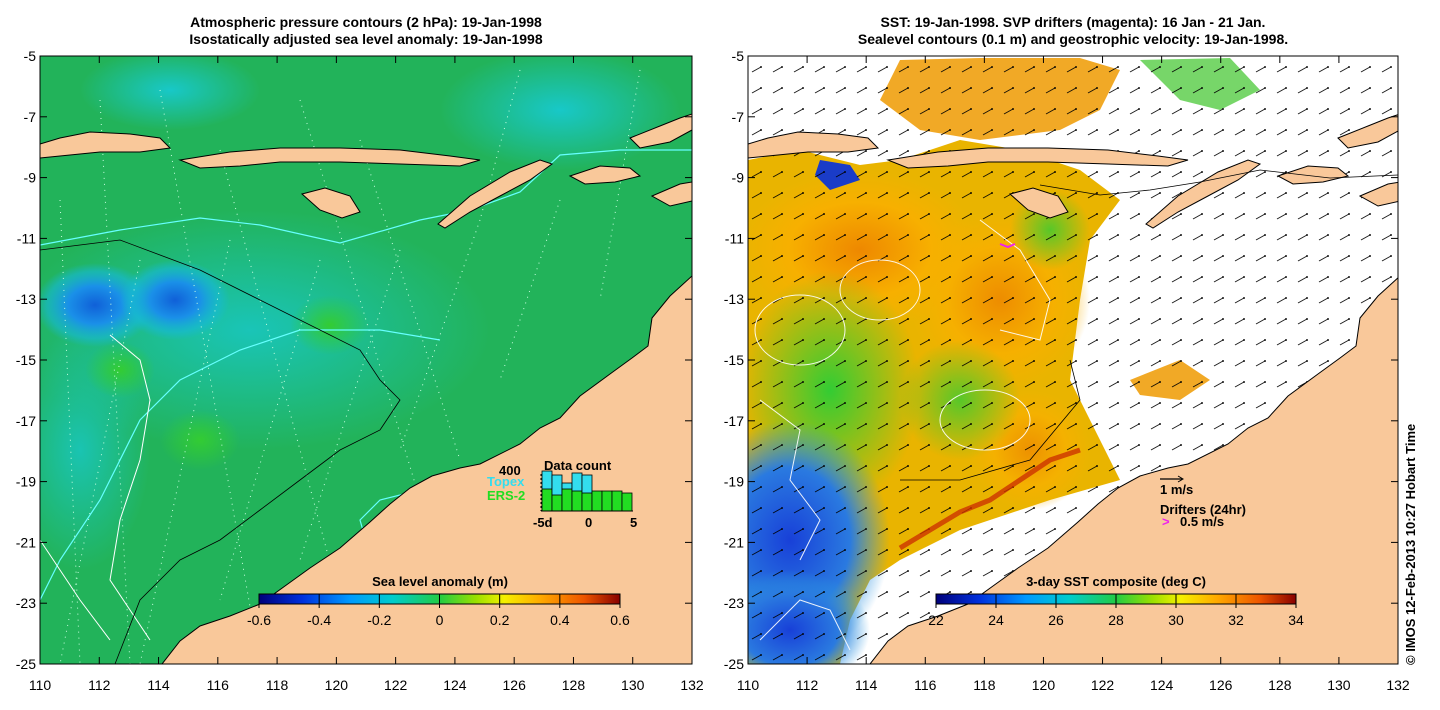 The width and height of the screenshot is (1440, 710). What do you see at coordinates (620, 620) in the screenshot?
I see `left-colorbar-tick-label: 0.6` at bounding box center [620, 620].